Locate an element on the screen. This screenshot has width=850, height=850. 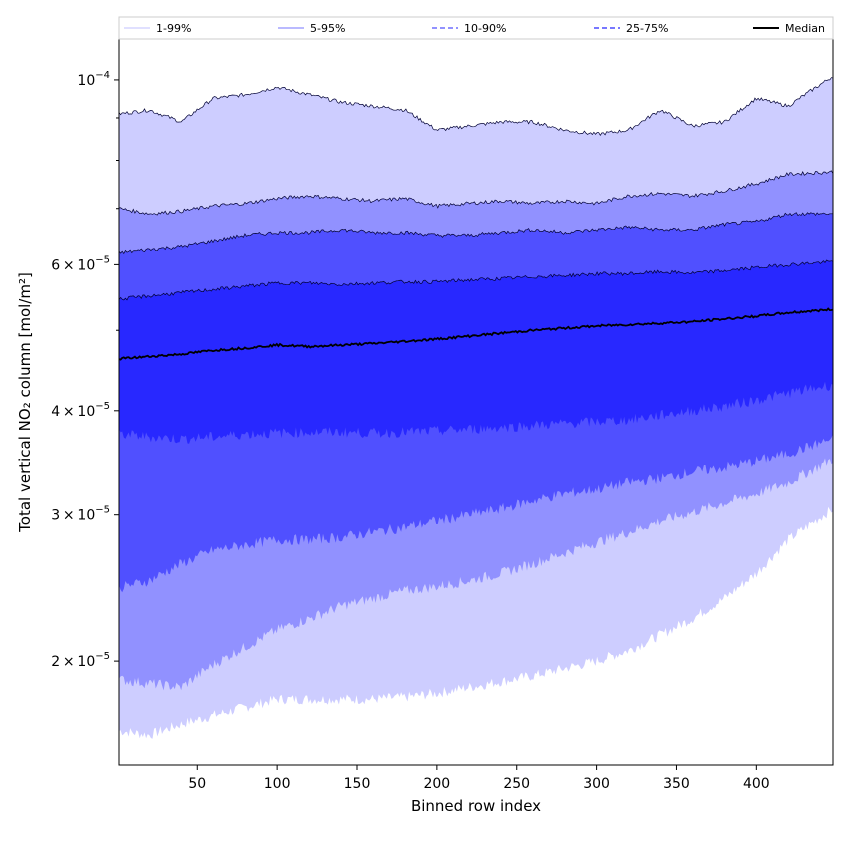
legend-label: Median is located at coordinates (805, 28).